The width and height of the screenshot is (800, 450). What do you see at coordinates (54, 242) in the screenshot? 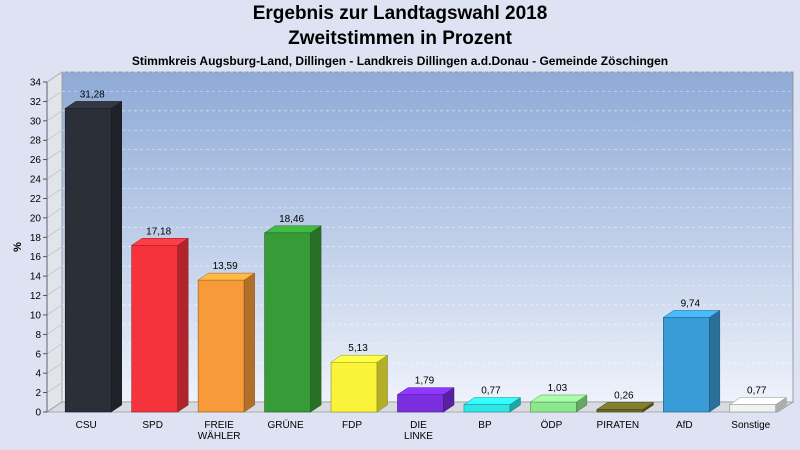
I see `plot-side-wall` at bounding box center [54, 242].